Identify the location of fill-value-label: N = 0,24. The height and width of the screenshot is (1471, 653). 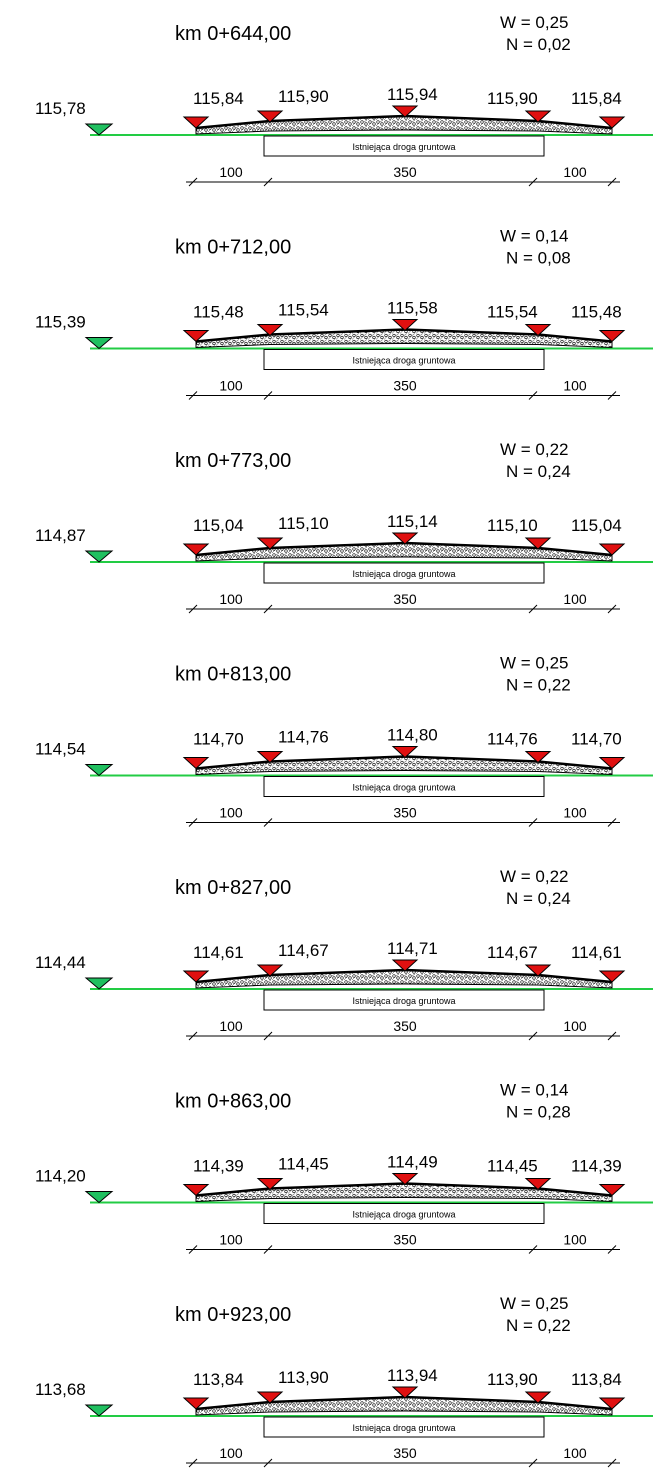
(538, 898).